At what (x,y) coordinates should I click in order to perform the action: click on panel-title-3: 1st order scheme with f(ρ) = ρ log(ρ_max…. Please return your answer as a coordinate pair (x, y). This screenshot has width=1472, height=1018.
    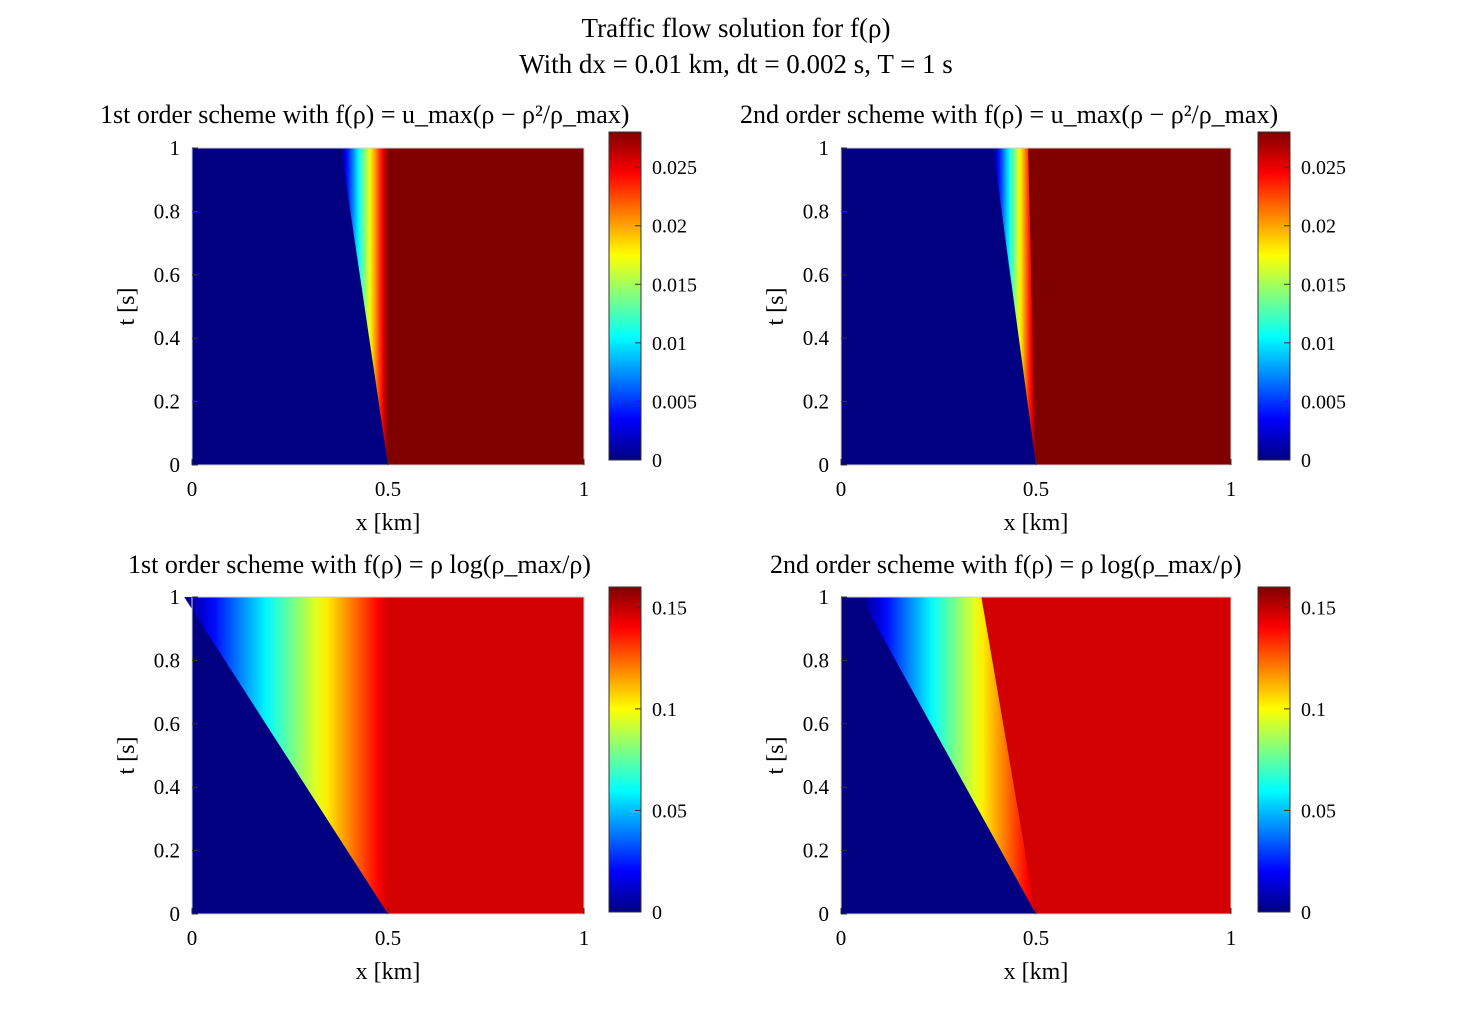
    Looking at the image, I should click on (359, 564).